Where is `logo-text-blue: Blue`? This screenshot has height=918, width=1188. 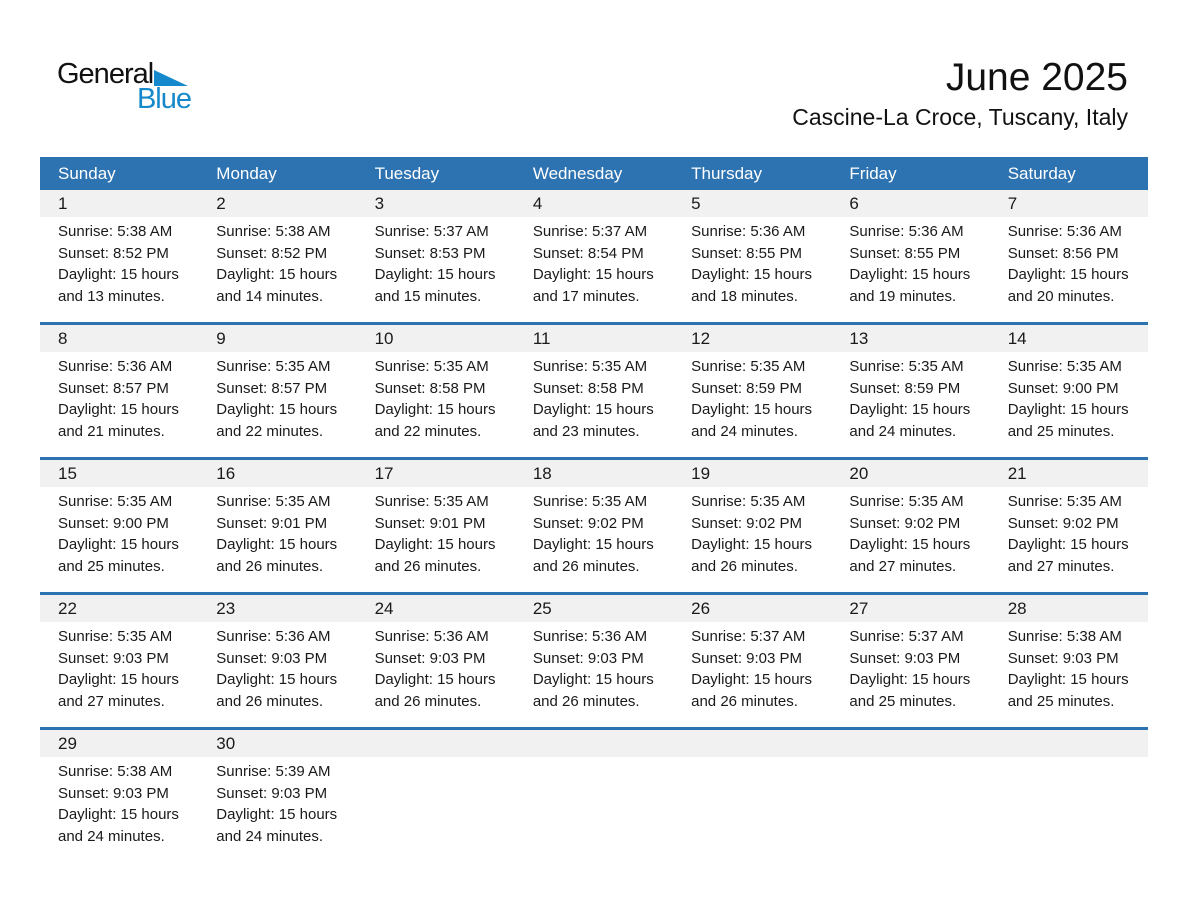 logo-text-blue: Blue is located at coordinates (164, 99).